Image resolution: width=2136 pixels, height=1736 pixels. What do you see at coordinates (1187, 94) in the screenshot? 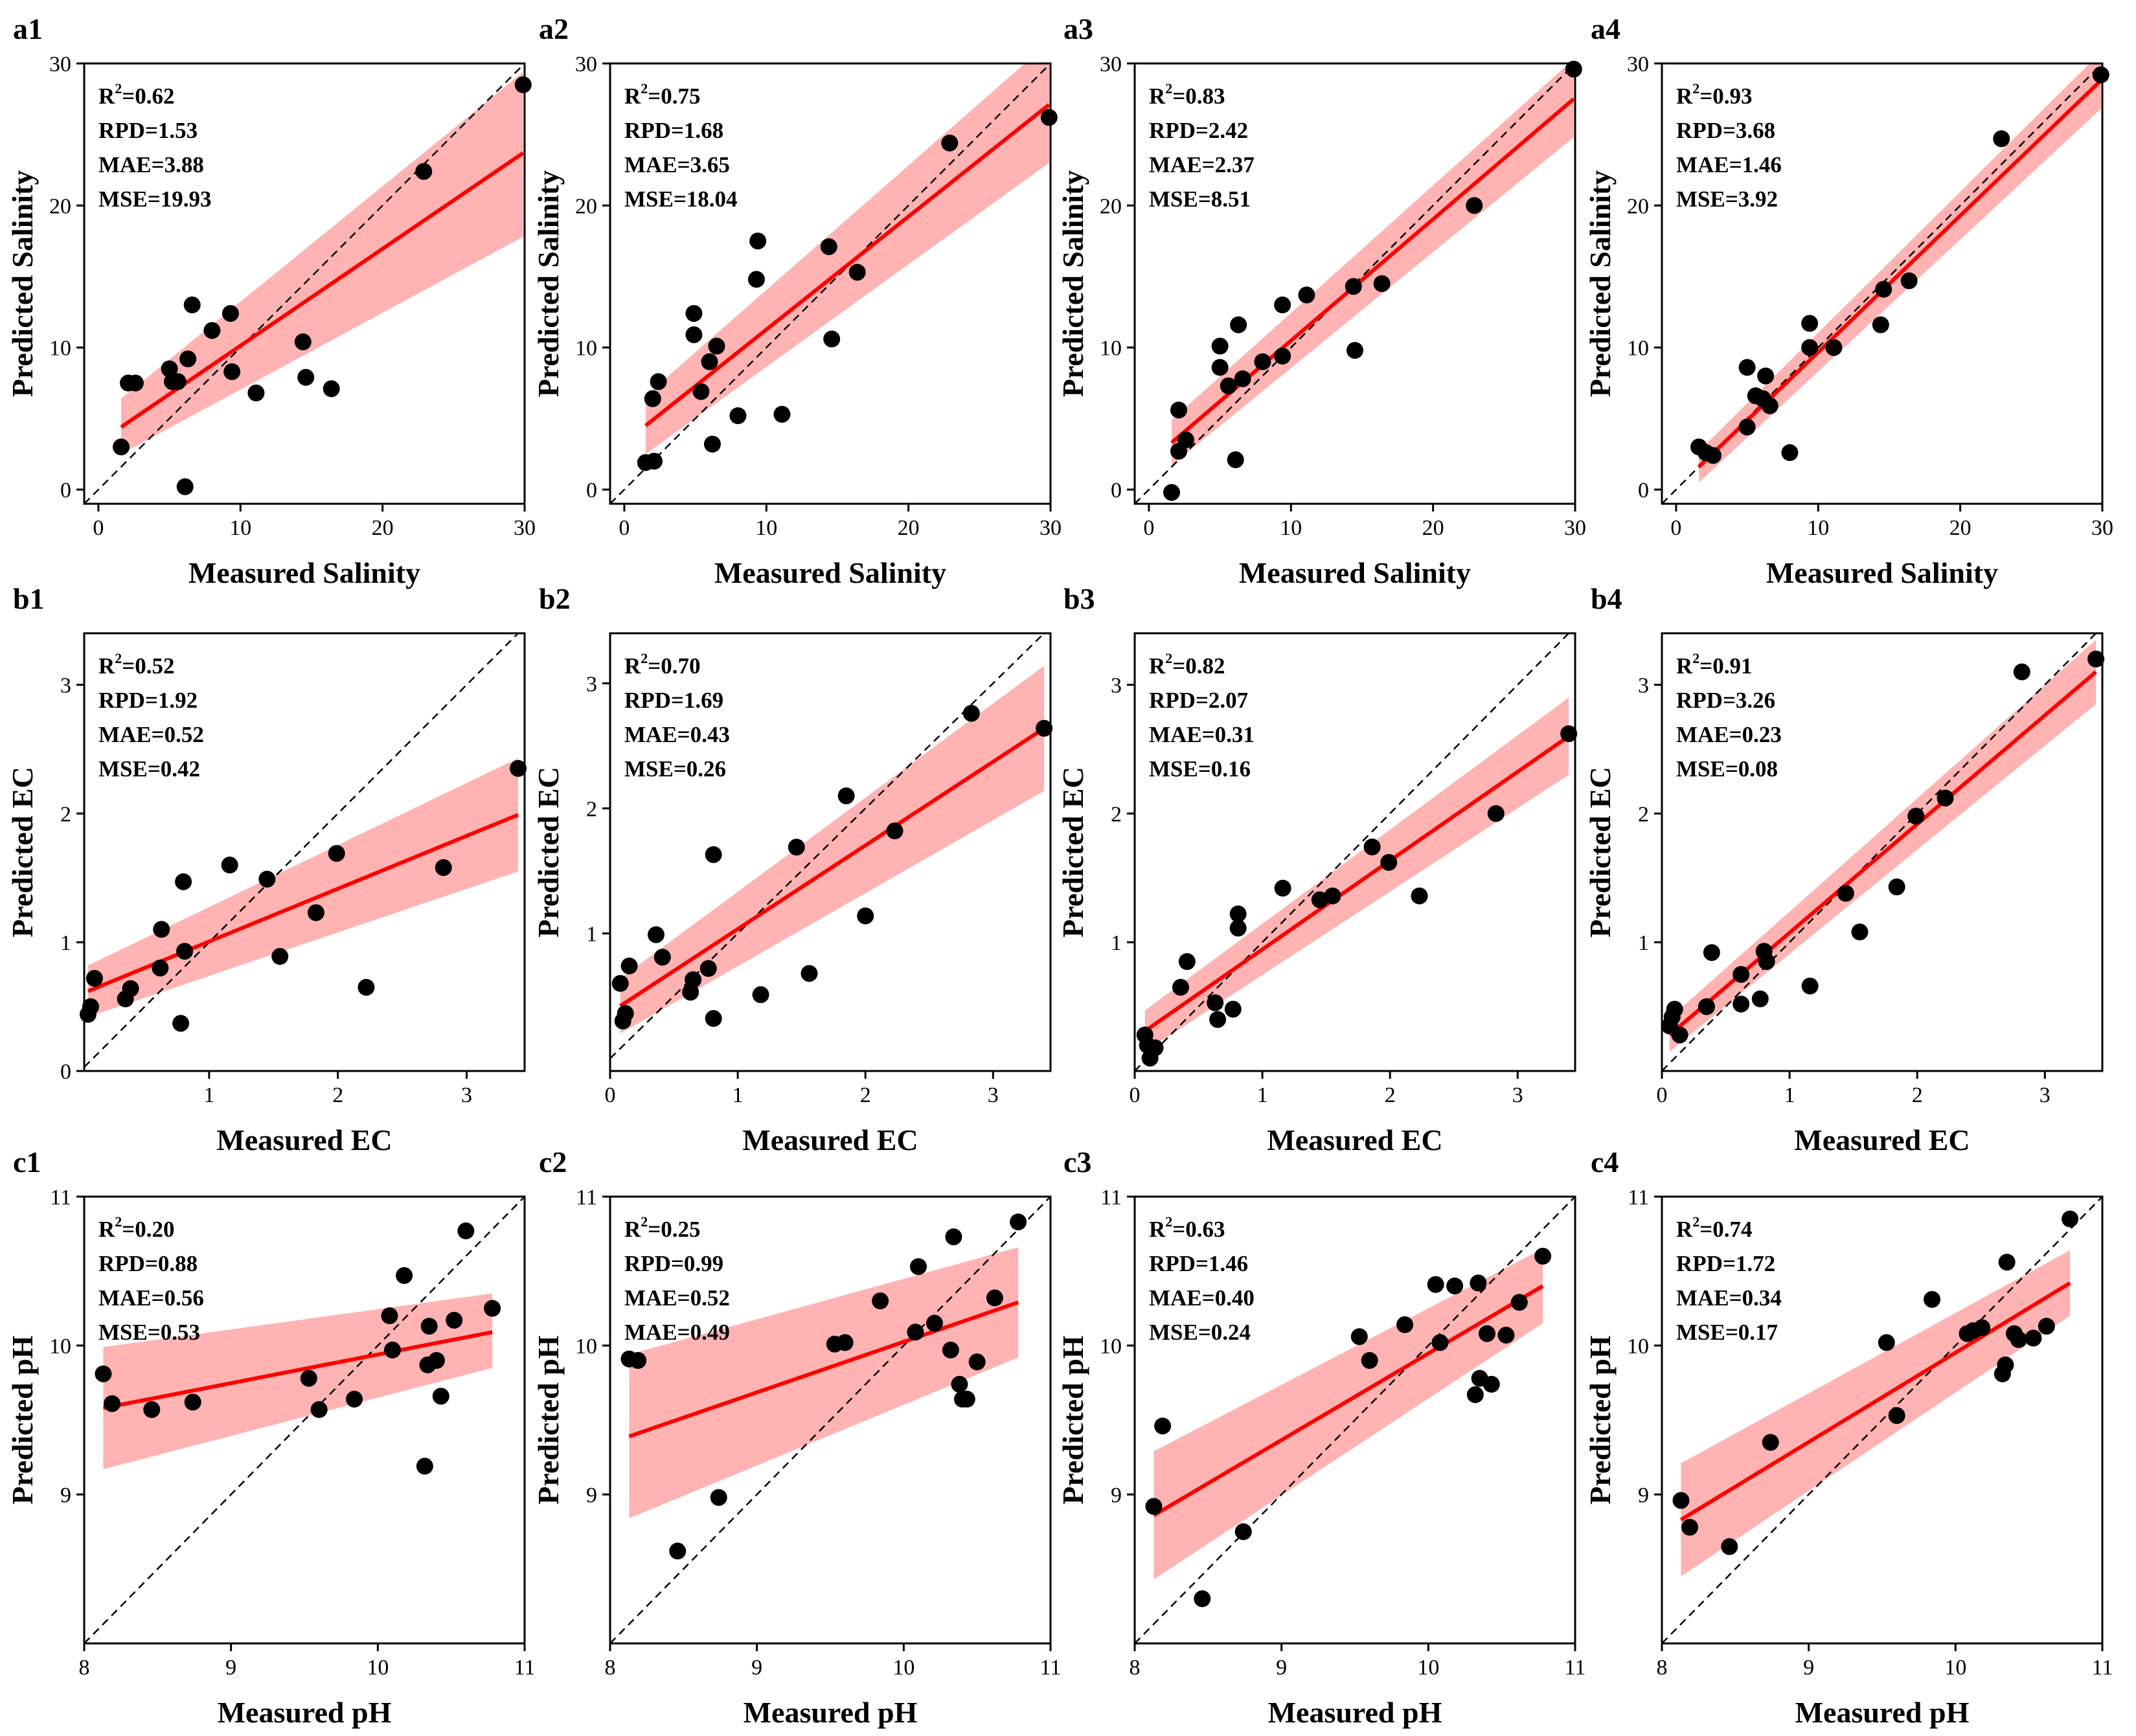
I see `stat-r: R2=0.83` at bounding box center [1187, 94].